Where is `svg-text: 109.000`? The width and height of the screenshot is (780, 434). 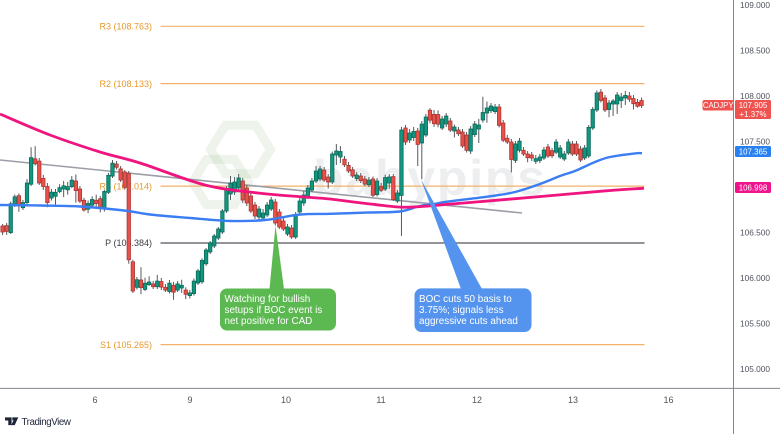 svg-text: 109.000 is located at coordinates (755, 5).